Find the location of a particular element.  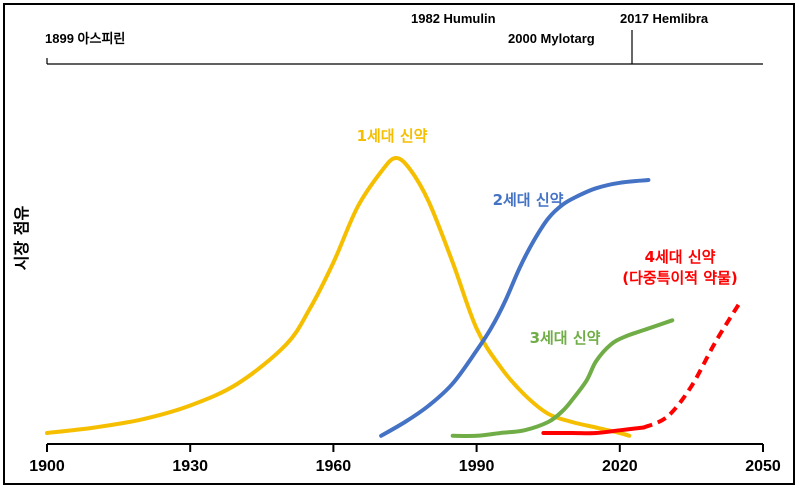

x-axis: 1900 1930 1960 1990 2020 2050 is located at coordinates (405, 459).